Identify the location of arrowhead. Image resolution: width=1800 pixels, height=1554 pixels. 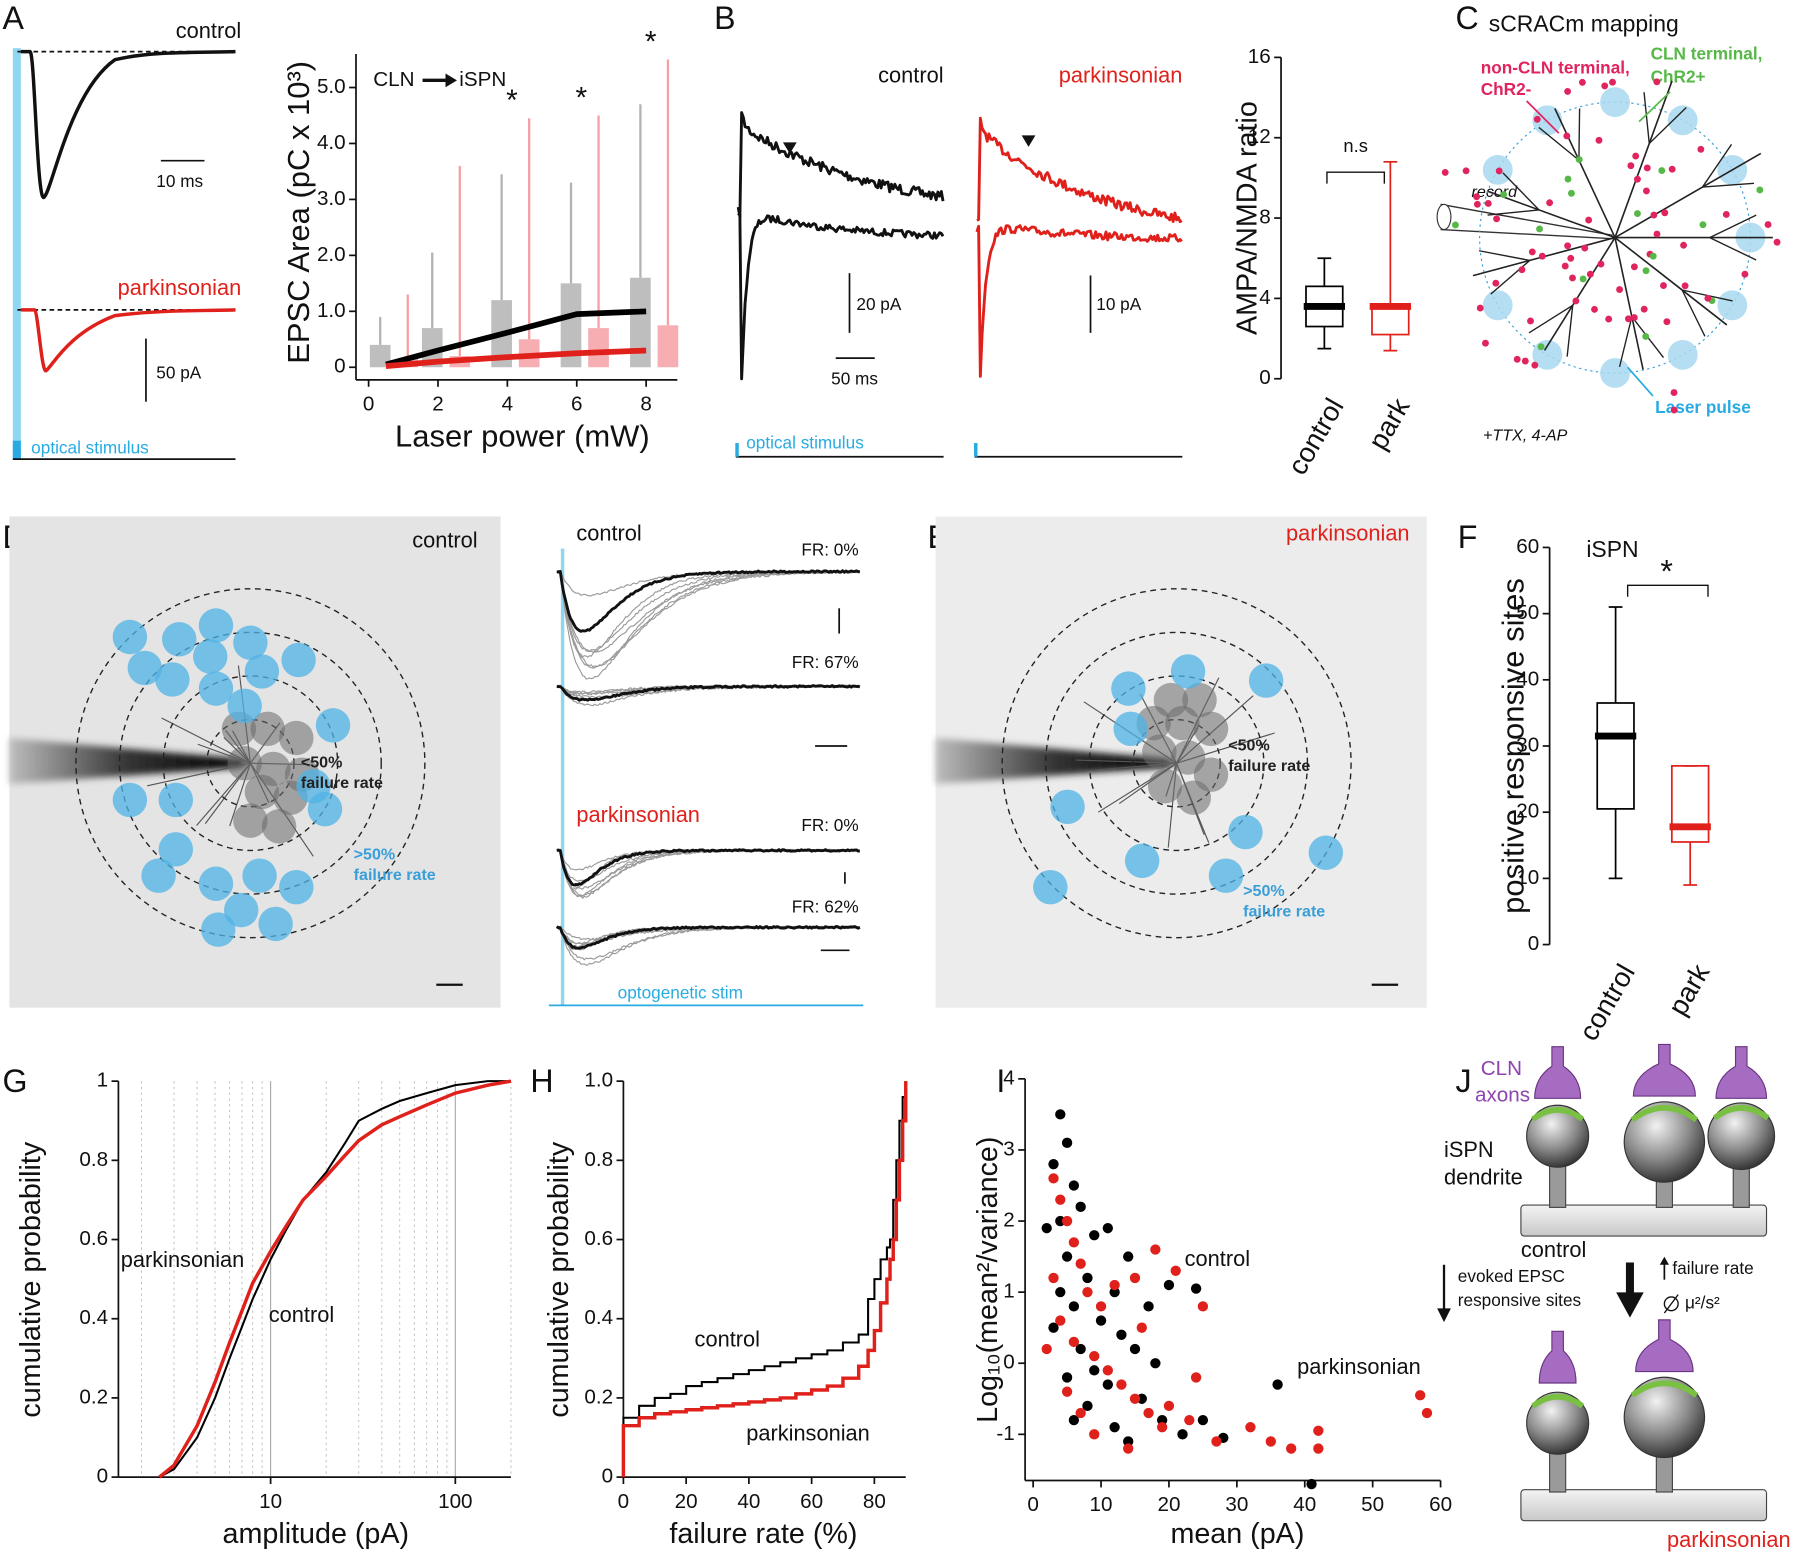
(1664, 1260).